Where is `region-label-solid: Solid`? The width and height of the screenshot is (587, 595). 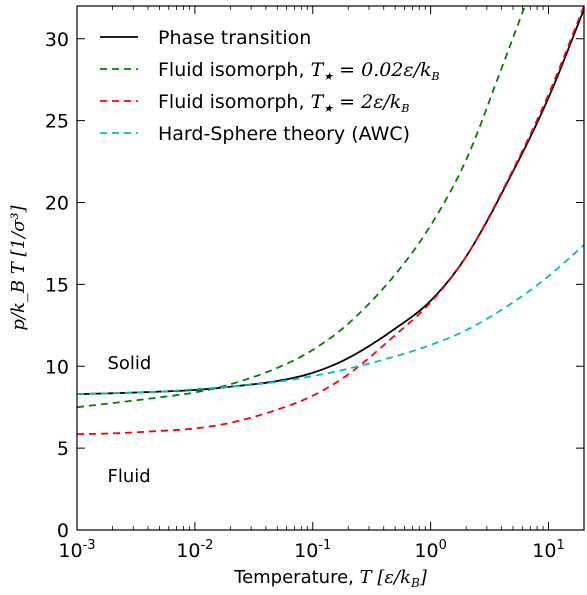 region-label-solid: Solid is located at coordinates (129, 363).